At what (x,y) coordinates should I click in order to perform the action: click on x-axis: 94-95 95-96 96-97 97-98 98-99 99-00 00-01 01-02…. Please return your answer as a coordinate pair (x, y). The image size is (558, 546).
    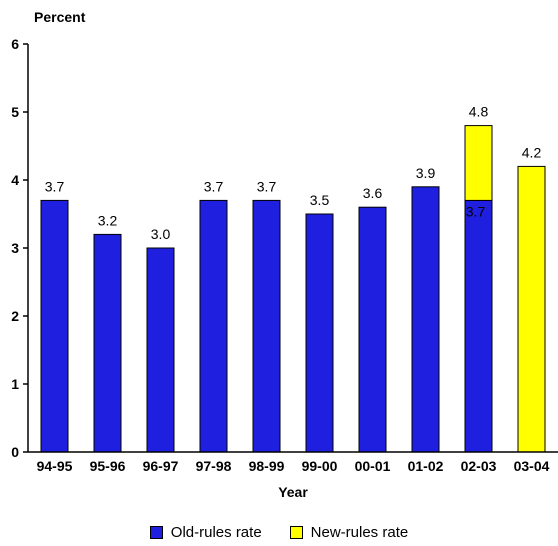
    Looking at the image, I should click on (293, 466).